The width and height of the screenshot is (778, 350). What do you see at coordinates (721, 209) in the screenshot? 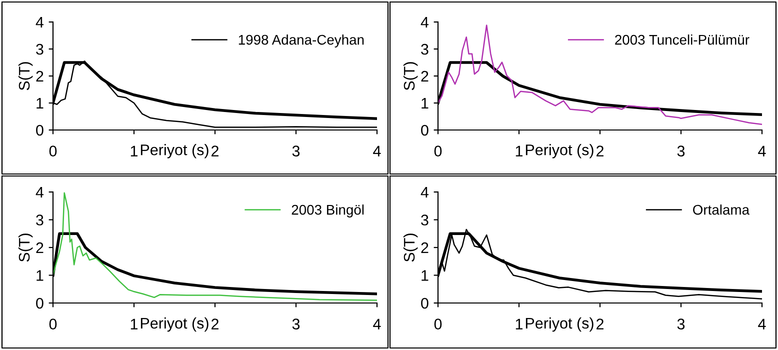
I see `legend-label: Ortalama` at bounding box center [721, 209].